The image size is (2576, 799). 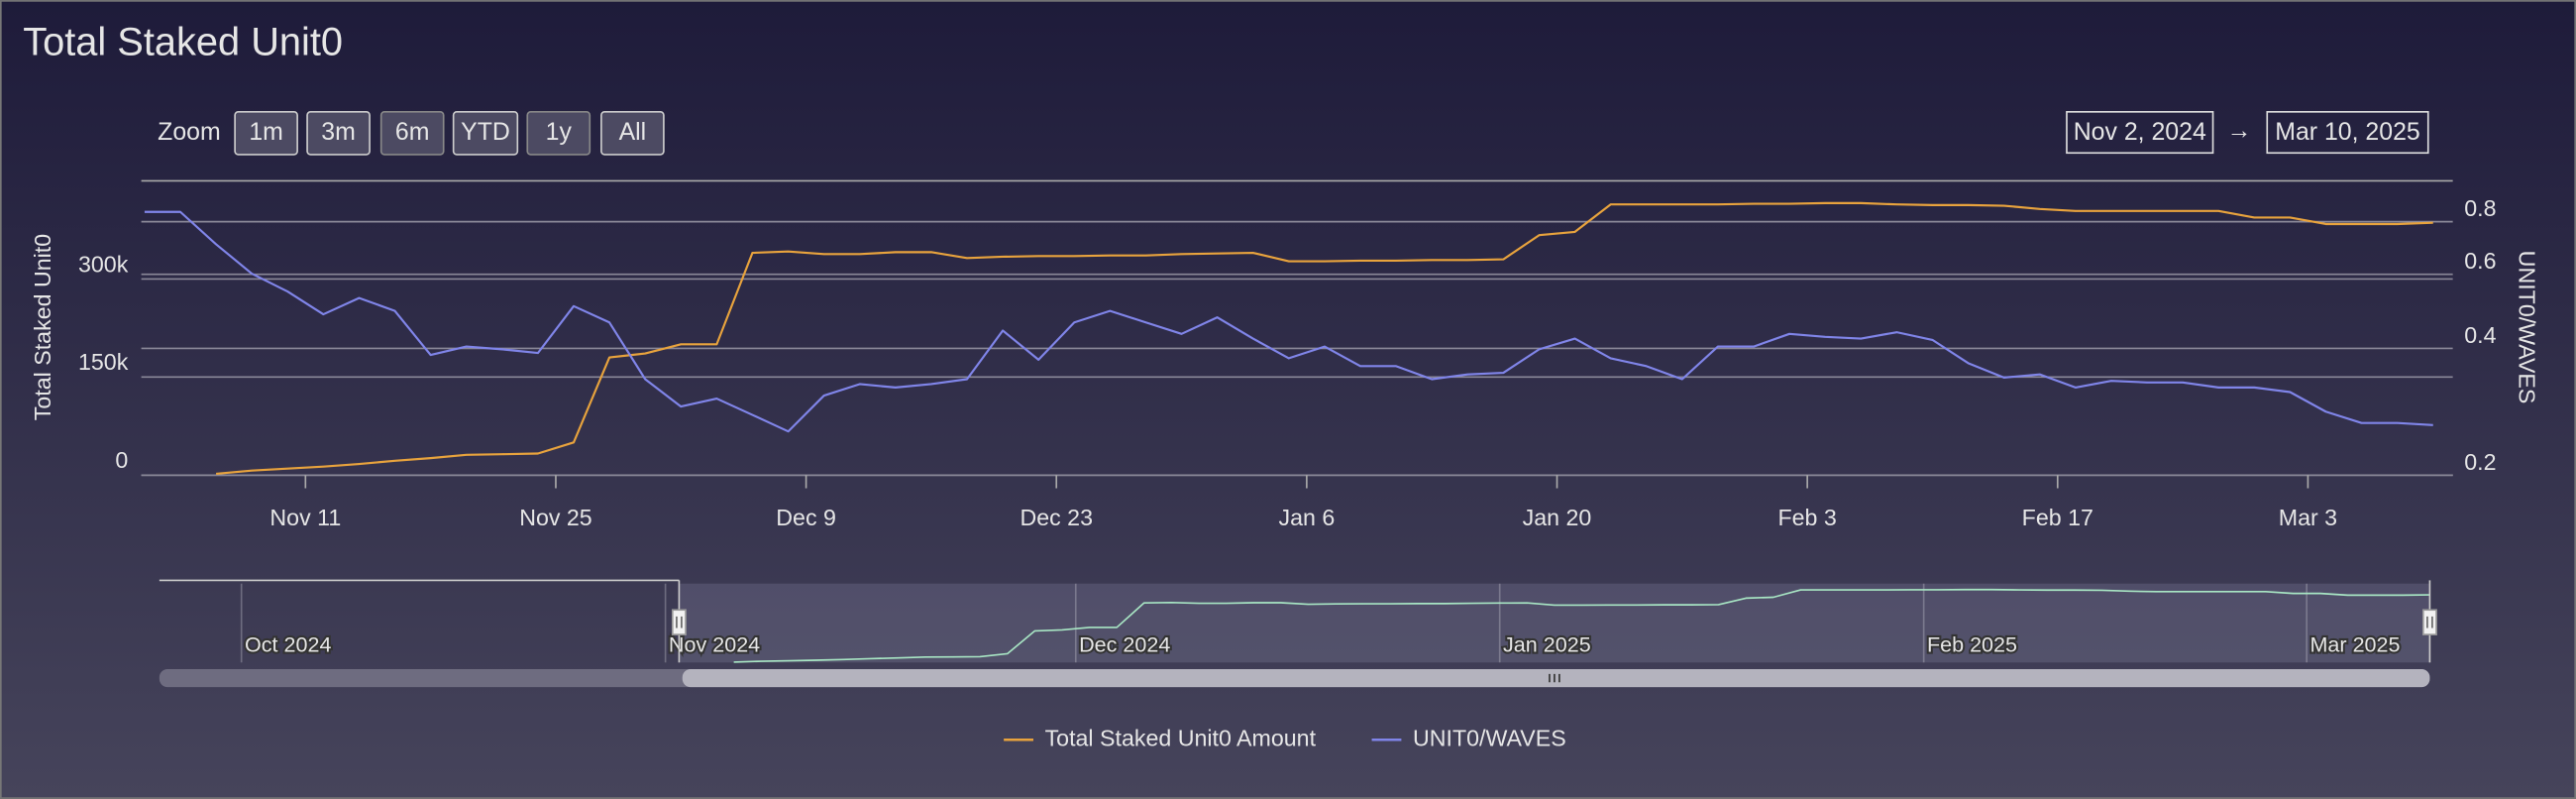 I want to click on navigator-selection, so click(x=1555, y=623).